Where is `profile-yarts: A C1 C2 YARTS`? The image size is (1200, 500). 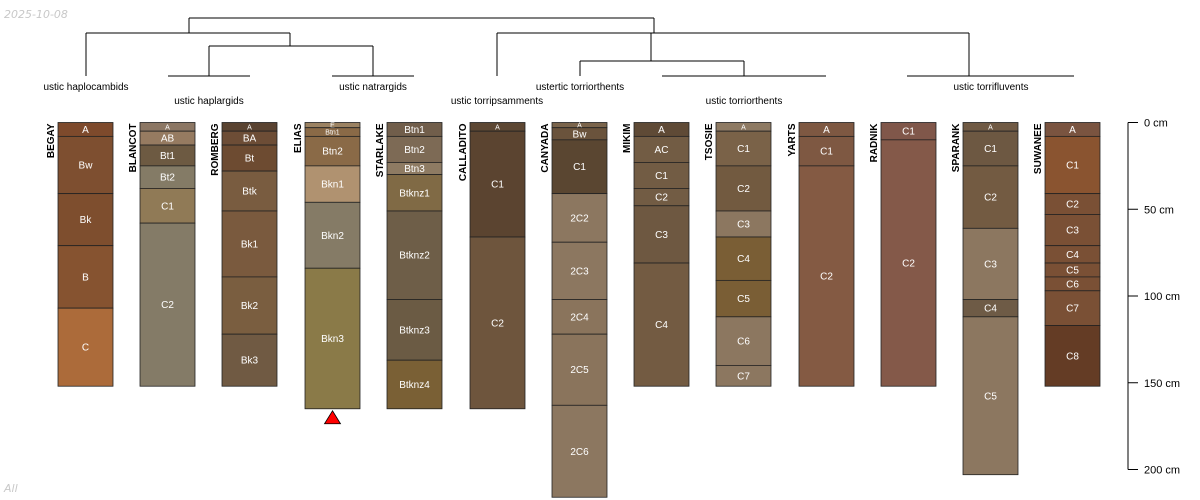 profile-yarts: A C1 C2 YARTS is located at coordinates (821, 254).